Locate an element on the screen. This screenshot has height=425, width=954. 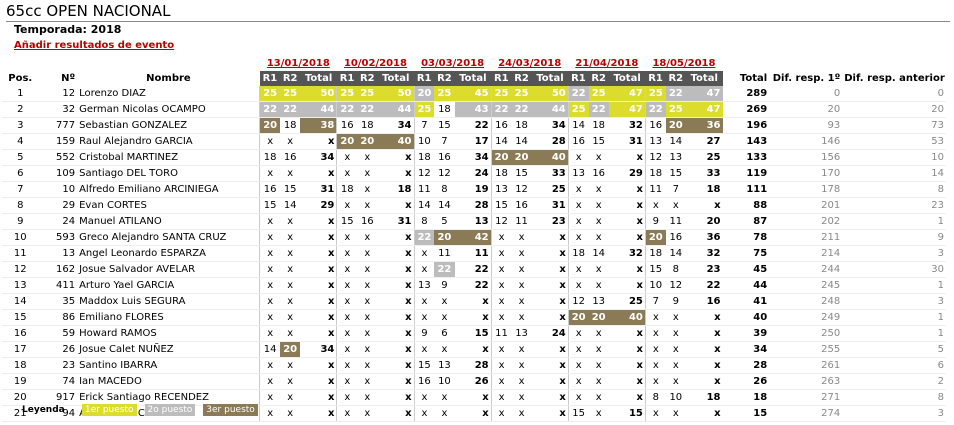
cell: 119 is located at coordinates (746, 173).